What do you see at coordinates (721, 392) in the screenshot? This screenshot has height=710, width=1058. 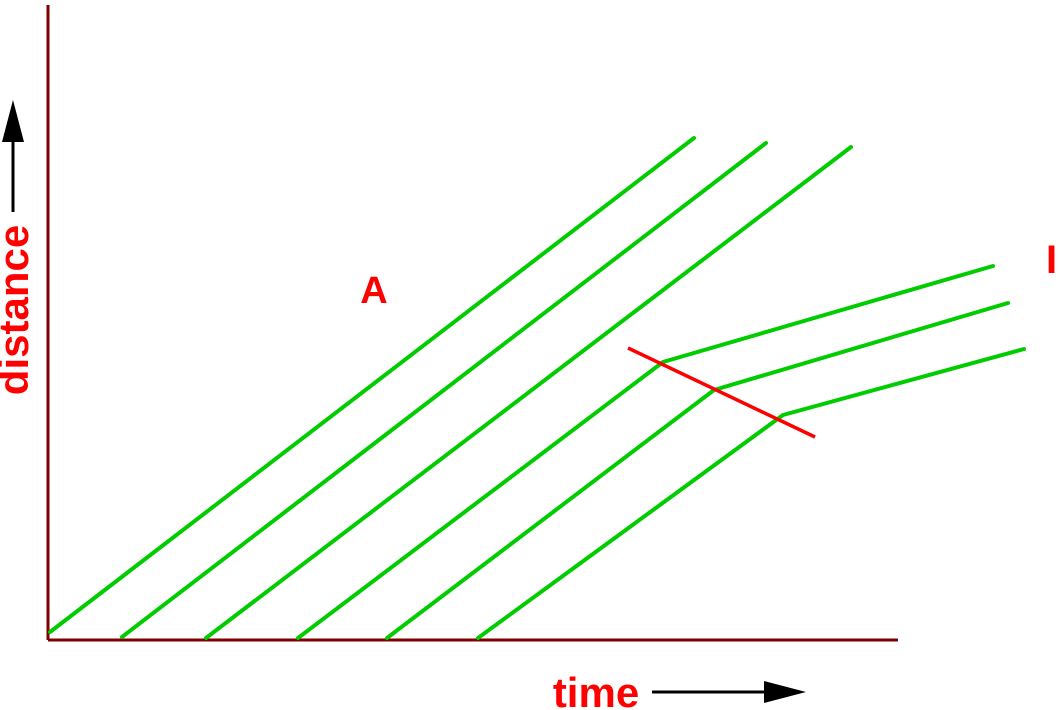 I see `transition-line` at bounding box center [721, 392].